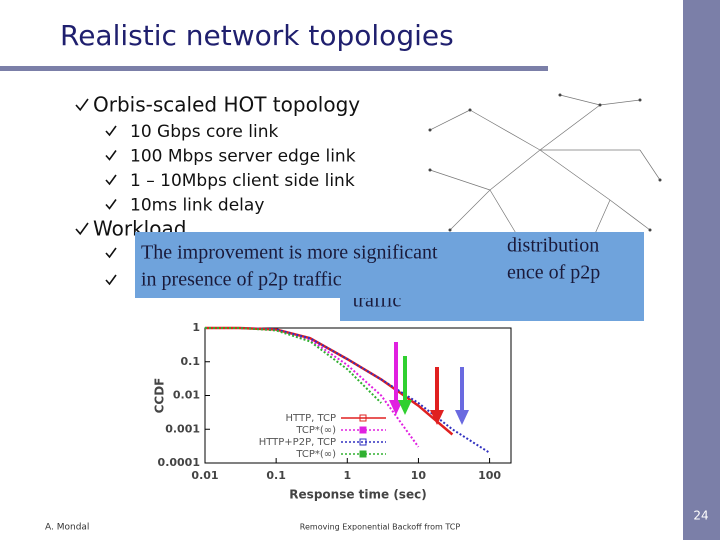 The width and height of the screenshot is (720, 540). Describe the element at coordinates (226, 105) in the screenshot. I see `bullet-text: Orbis-scaled HOT topology` at that location.